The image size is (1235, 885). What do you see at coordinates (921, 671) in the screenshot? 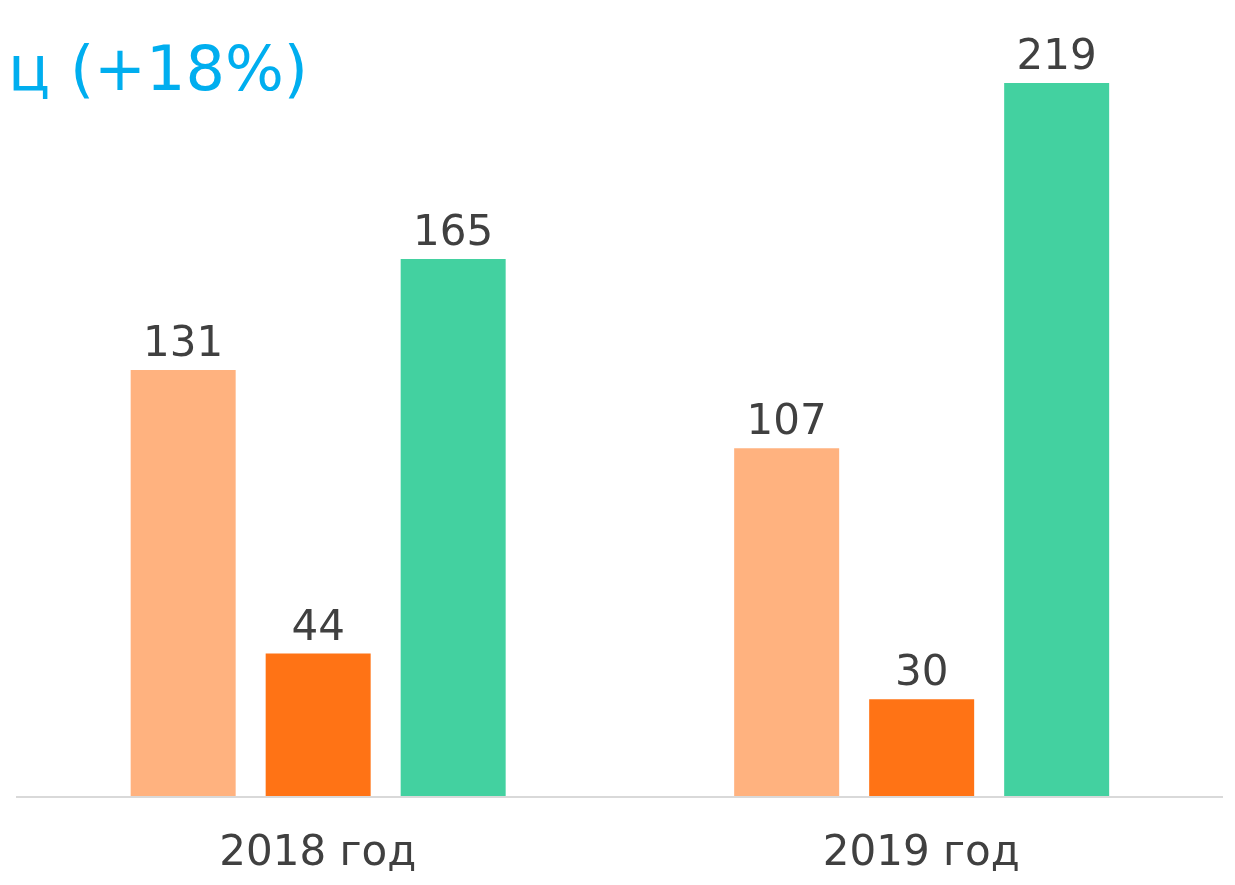
I see `data-label: 30` at bounding box center [921, 671].